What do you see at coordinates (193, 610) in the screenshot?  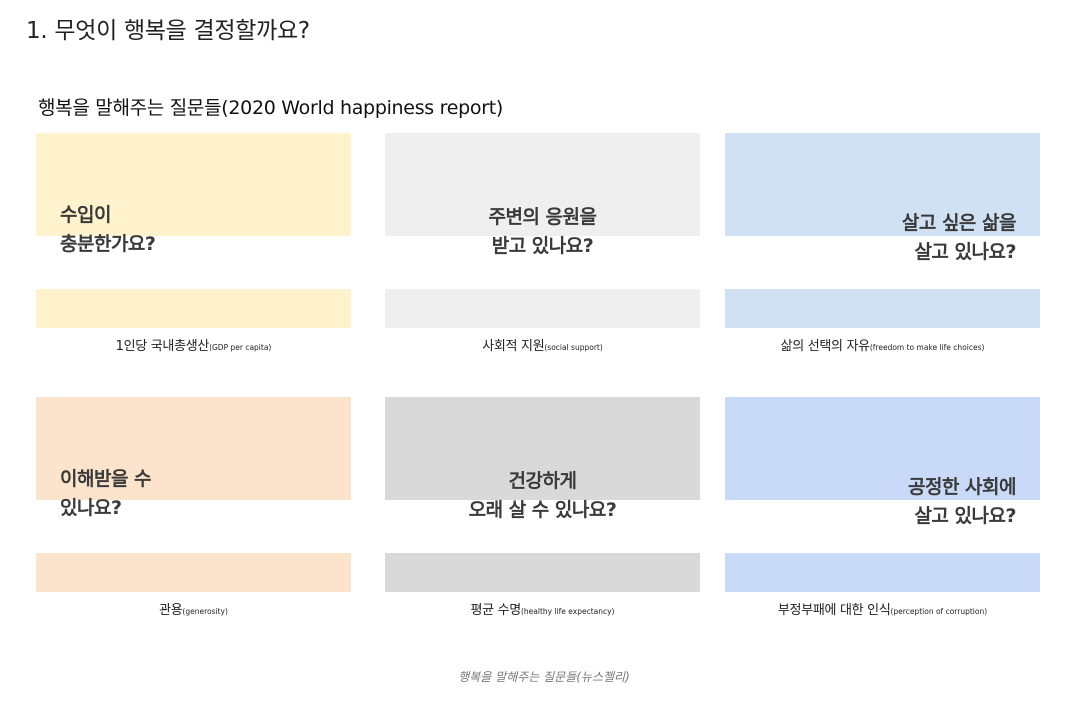 I see `card-caption: 관용(generosity)` at bounding box center [193, 610].